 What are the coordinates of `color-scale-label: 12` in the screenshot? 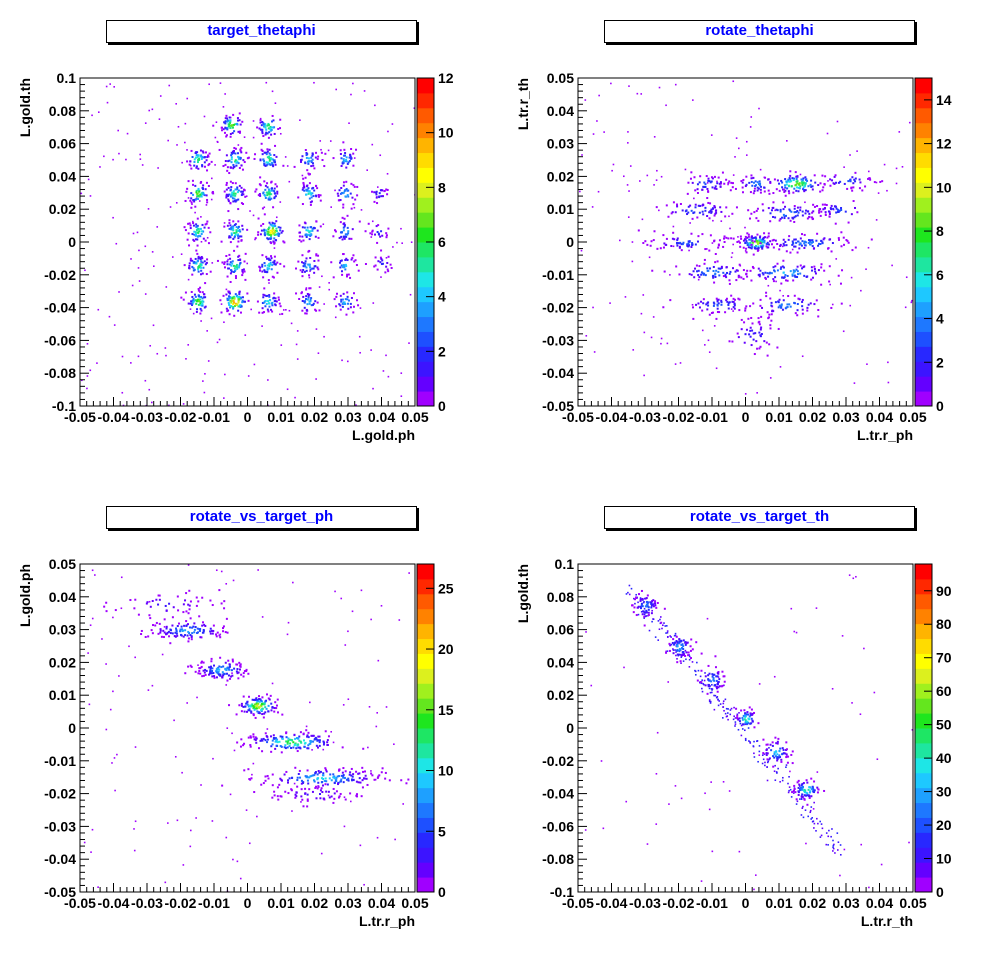 It's located at (944, 144).